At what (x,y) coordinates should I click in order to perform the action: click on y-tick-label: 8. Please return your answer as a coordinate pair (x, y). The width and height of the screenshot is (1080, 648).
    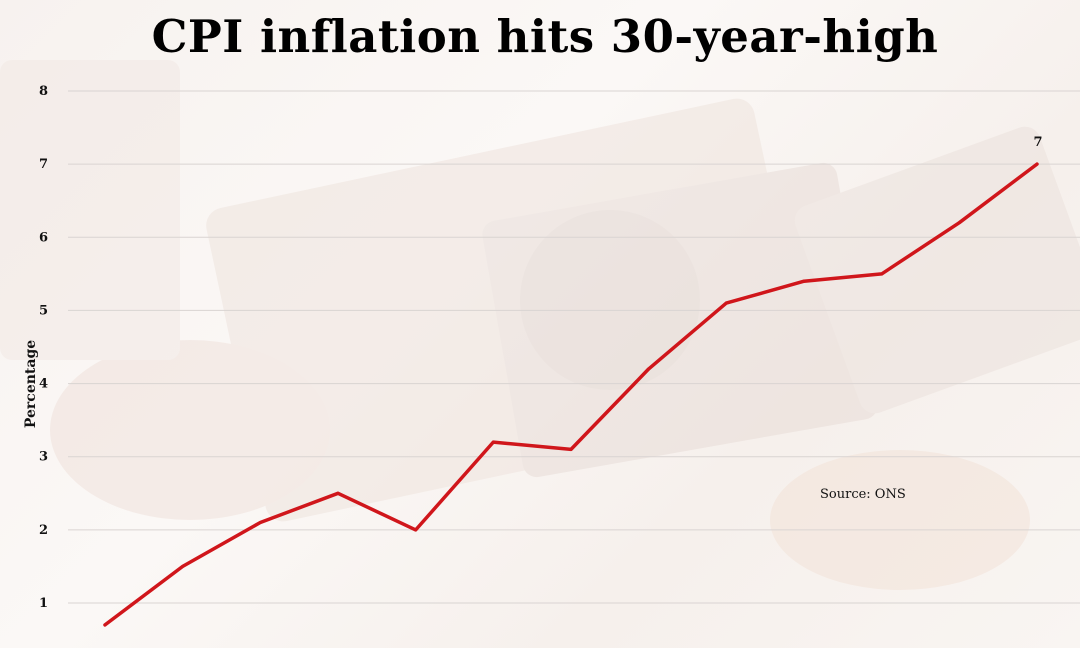
    Looking at the image, I should click on (43, 91).